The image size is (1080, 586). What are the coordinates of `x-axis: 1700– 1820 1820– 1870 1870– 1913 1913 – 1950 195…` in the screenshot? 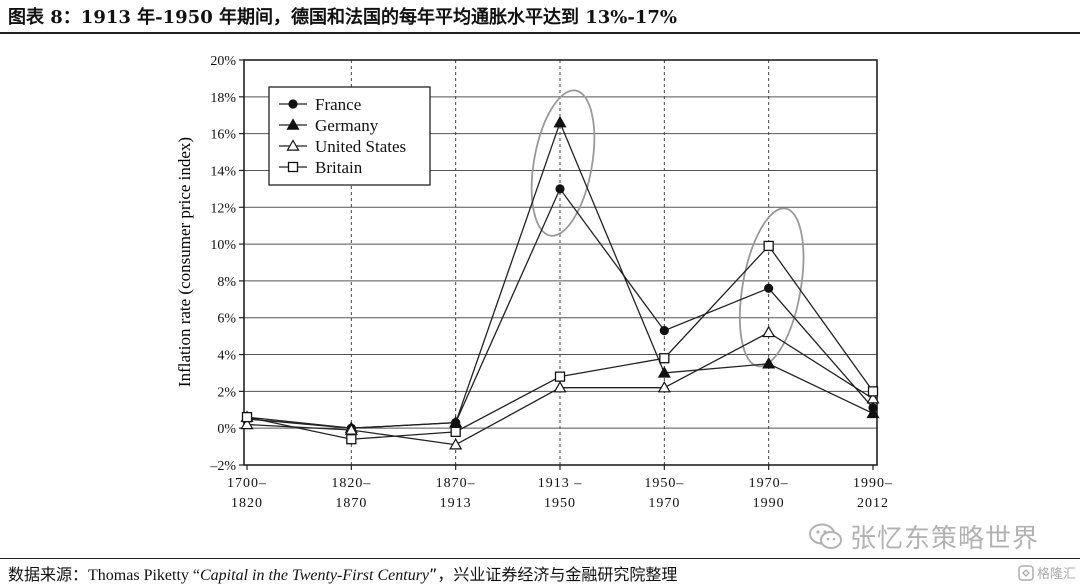 It's located at (560, 488).